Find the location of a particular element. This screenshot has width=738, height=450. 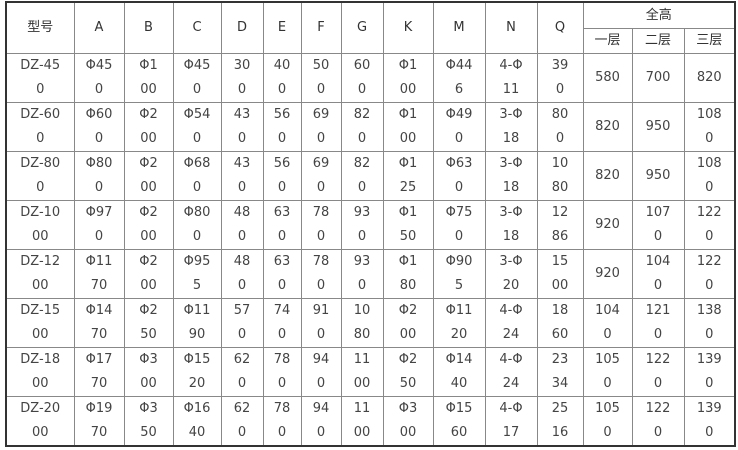

table-cell: 104 0 is located at coordinates (658, 274).